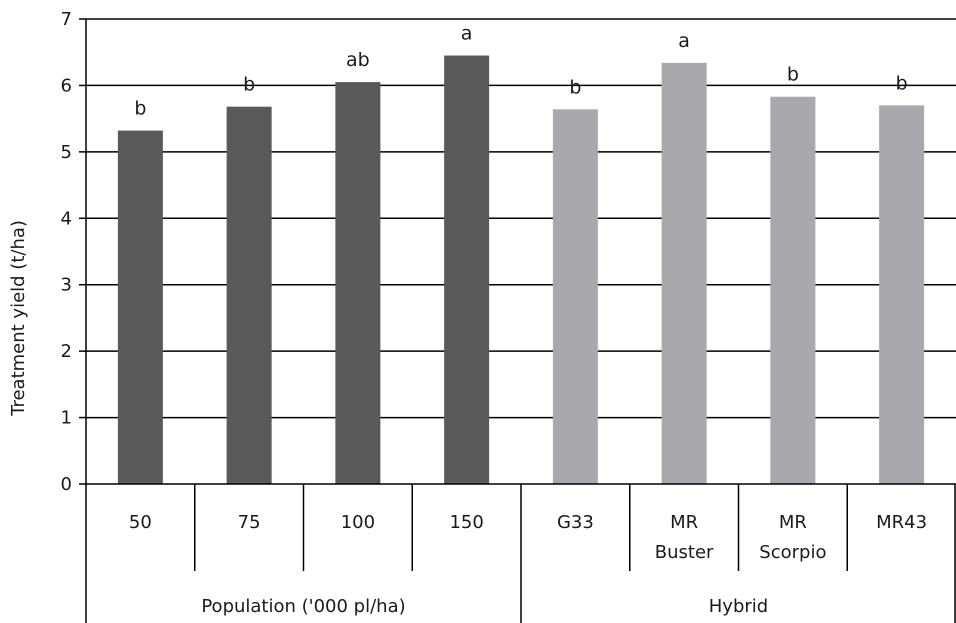 The width and height of the screenshot is (956, 623). I want to click on x-category-label: 100, so click(358, 522).